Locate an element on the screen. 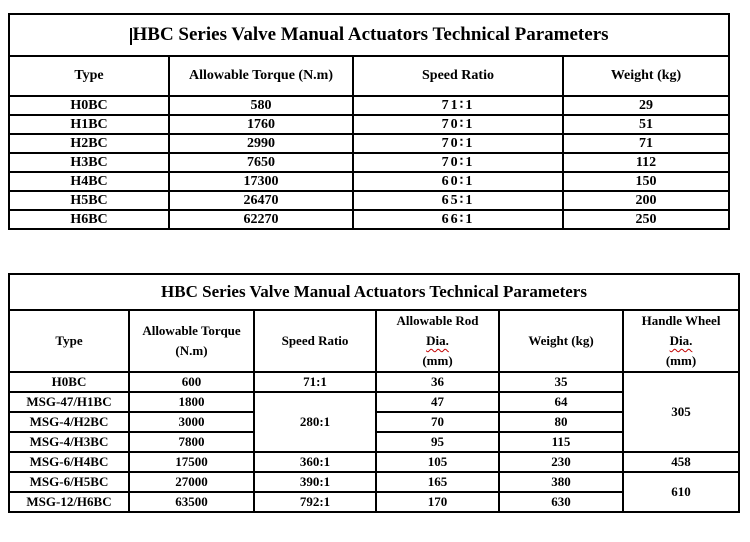 The height and width of the screenshot is (542, 750). t2-header-torque-line1: Allowable Torque is located at coordinates (191, 330).